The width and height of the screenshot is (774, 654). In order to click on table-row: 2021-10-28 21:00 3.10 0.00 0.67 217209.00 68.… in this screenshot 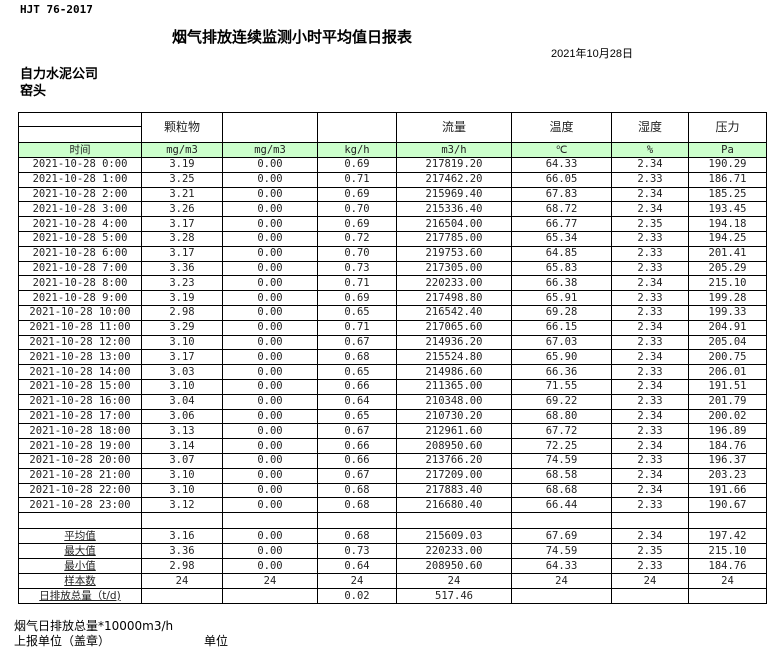, I will do `click(392, 475)`.